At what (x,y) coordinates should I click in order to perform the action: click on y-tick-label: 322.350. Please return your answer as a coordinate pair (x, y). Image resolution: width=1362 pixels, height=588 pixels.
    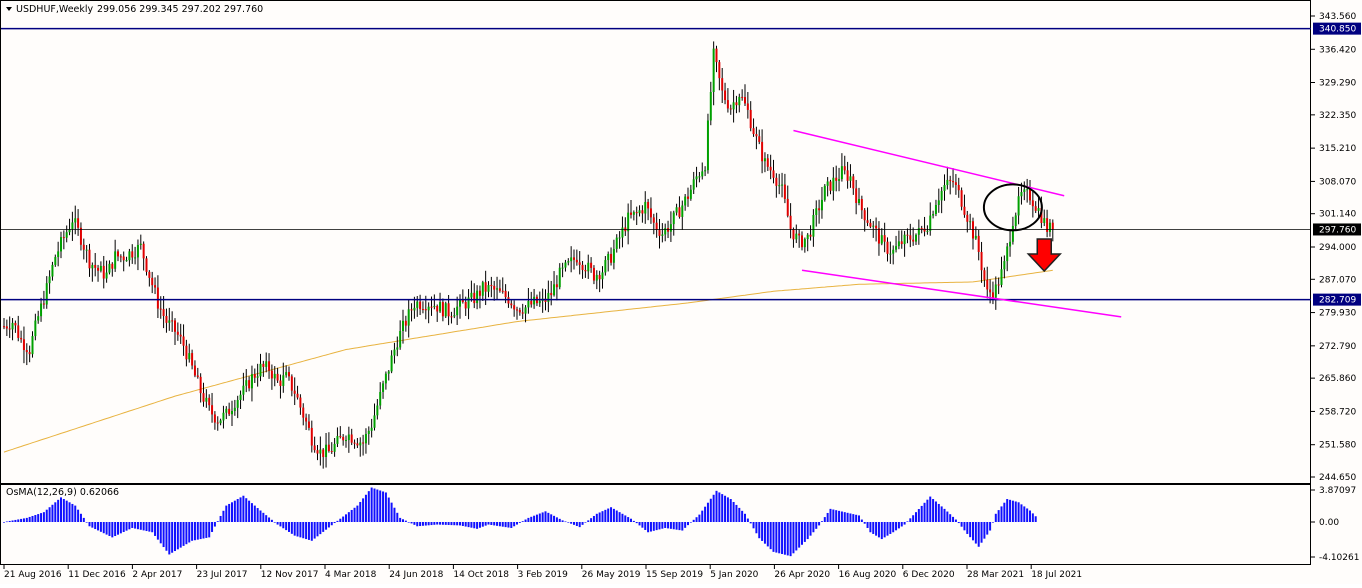
    Looking at the image, I should click on (1337, 116).